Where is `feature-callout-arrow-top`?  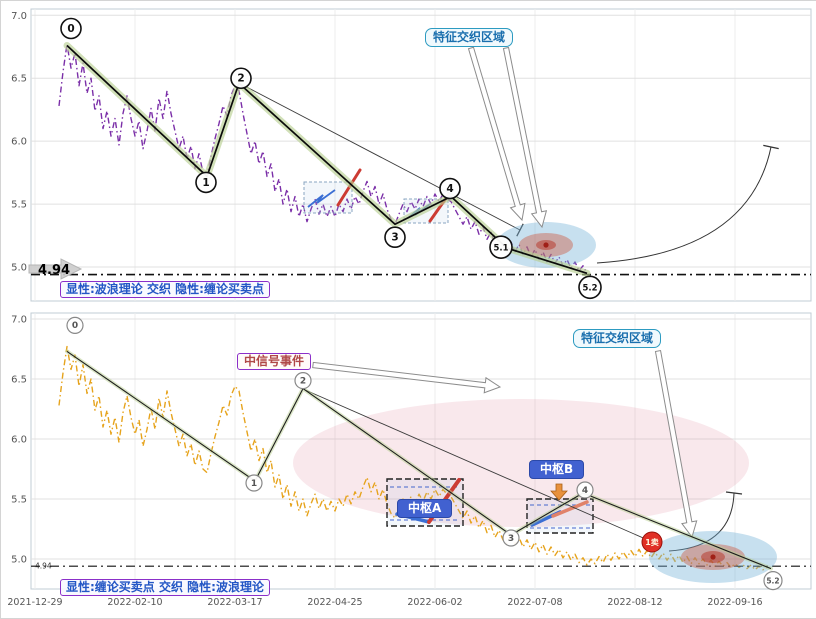
feature-callout-arrow-top is located at coordinates (525, 137).